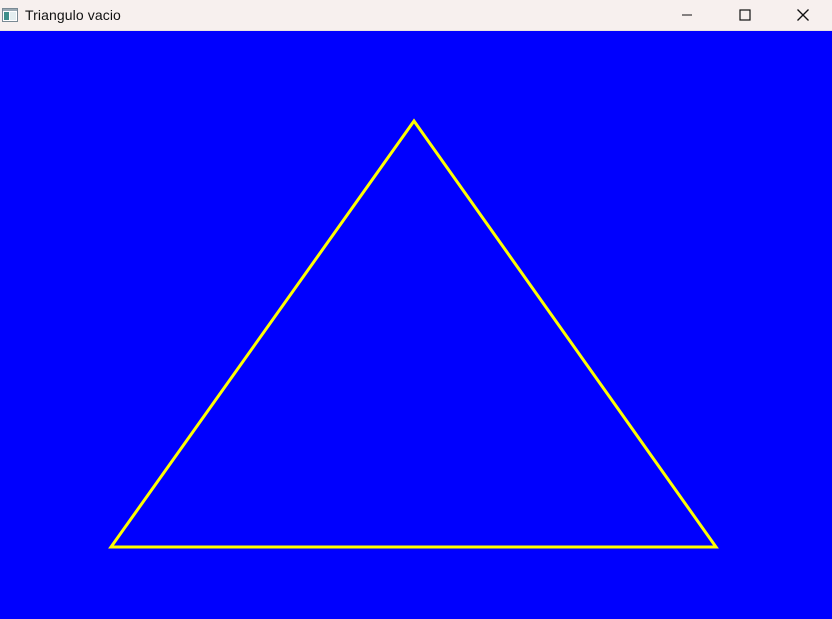 The width and height of the screenshot is (832, 619). I want to click on maximize-button, so click(745, 15).